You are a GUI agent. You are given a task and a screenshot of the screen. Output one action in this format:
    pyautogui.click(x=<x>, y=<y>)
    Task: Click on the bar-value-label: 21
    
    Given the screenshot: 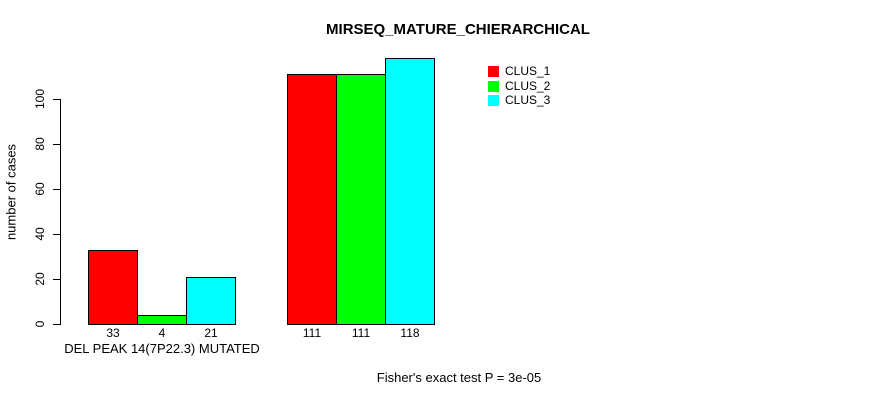 What is the action you would take?
    pyautogui.click(x=211, y=333)
    